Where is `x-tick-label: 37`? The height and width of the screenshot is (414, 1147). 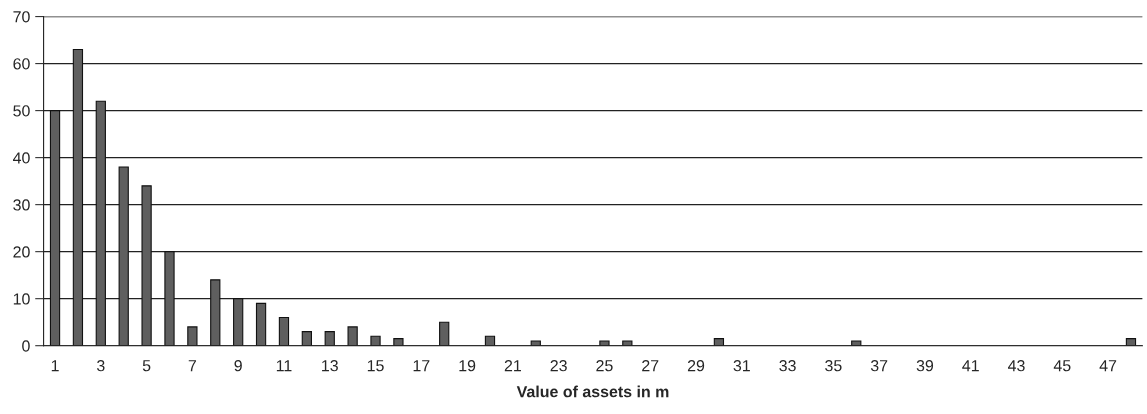
x-tick-label: 37 is located at coordinates (879, 366).